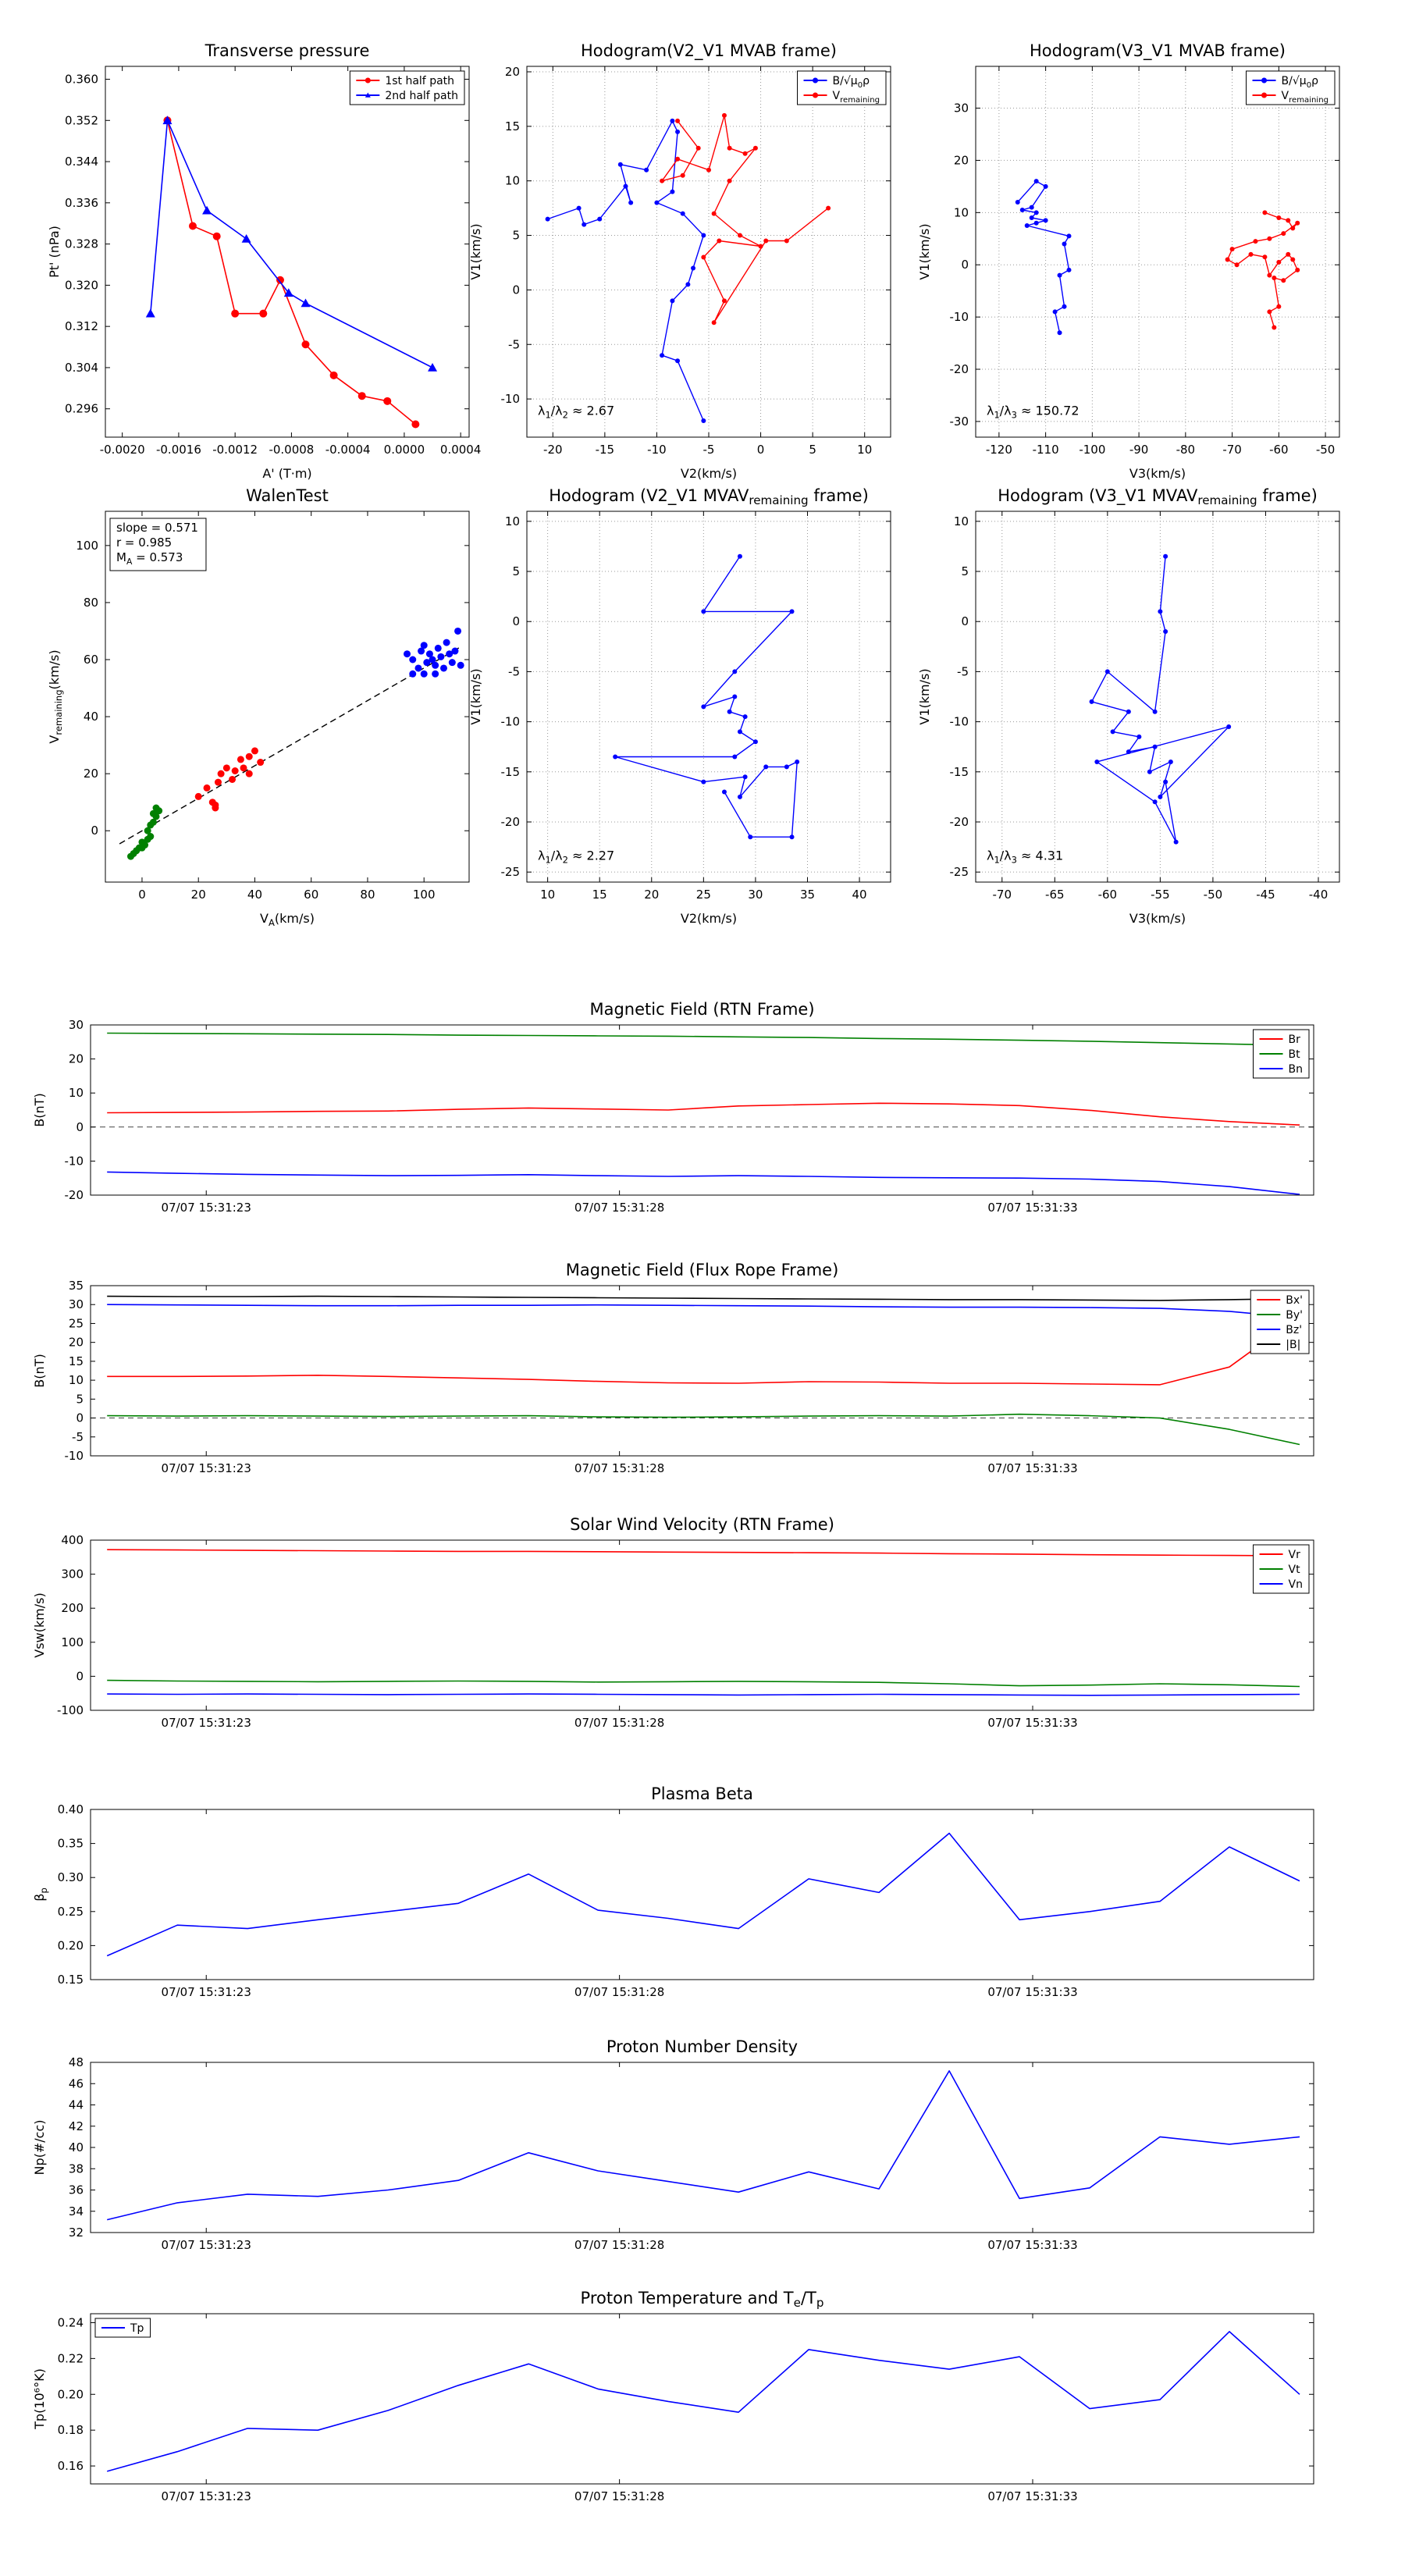  Describe the element at coordinates (71, 2358) in the screenshot. I see `svg-text: 0.22` at that location.